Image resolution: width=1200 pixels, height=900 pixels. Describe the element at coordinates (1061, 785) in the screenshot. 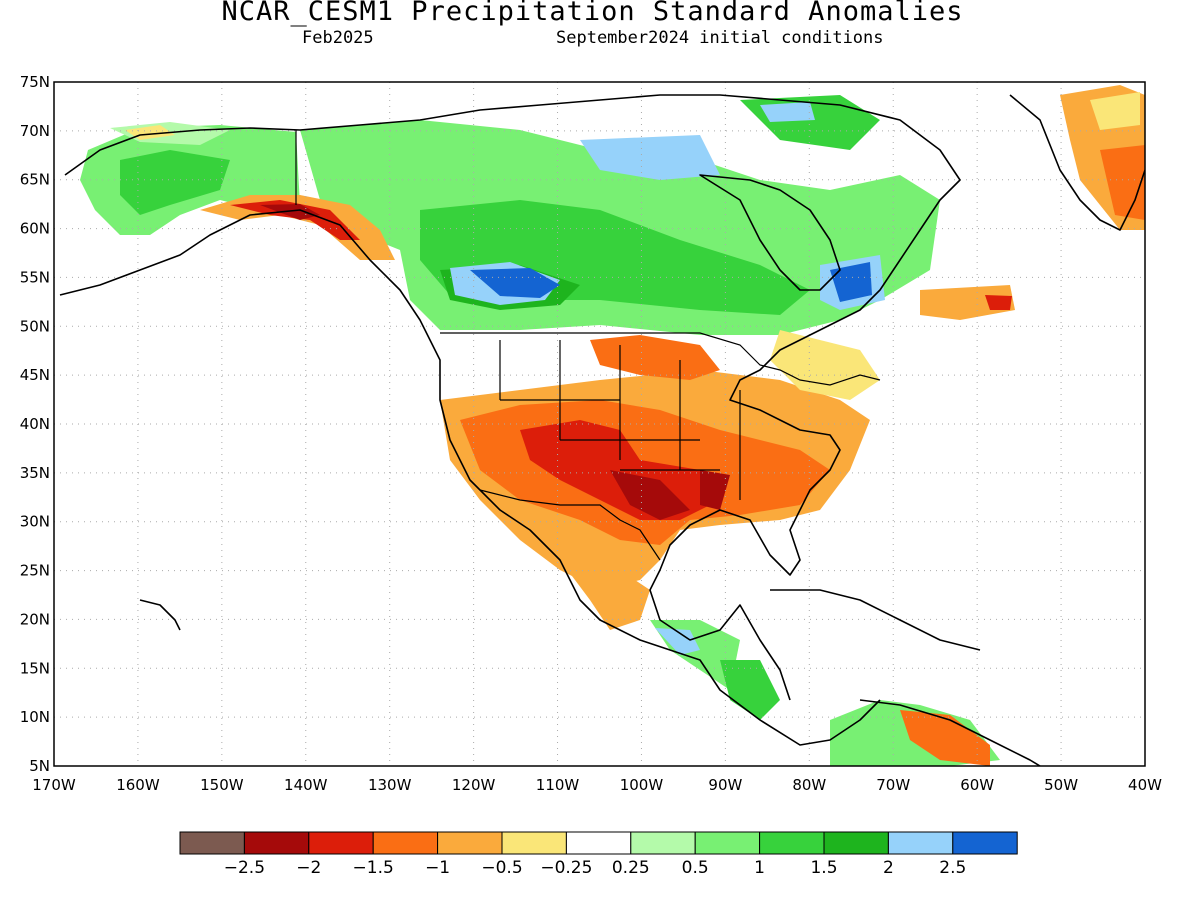

I see `longitude-tick-label: 50W` at that location.